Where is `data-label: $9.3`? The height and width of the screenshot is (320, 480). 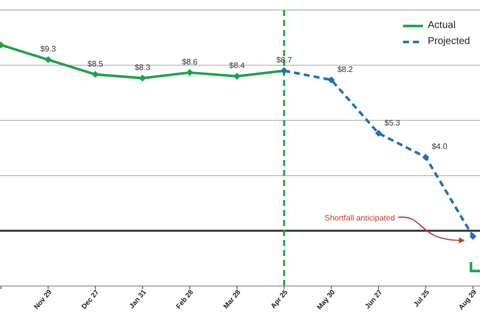
data-label: $9.3 is located at coordinates (48, 49).